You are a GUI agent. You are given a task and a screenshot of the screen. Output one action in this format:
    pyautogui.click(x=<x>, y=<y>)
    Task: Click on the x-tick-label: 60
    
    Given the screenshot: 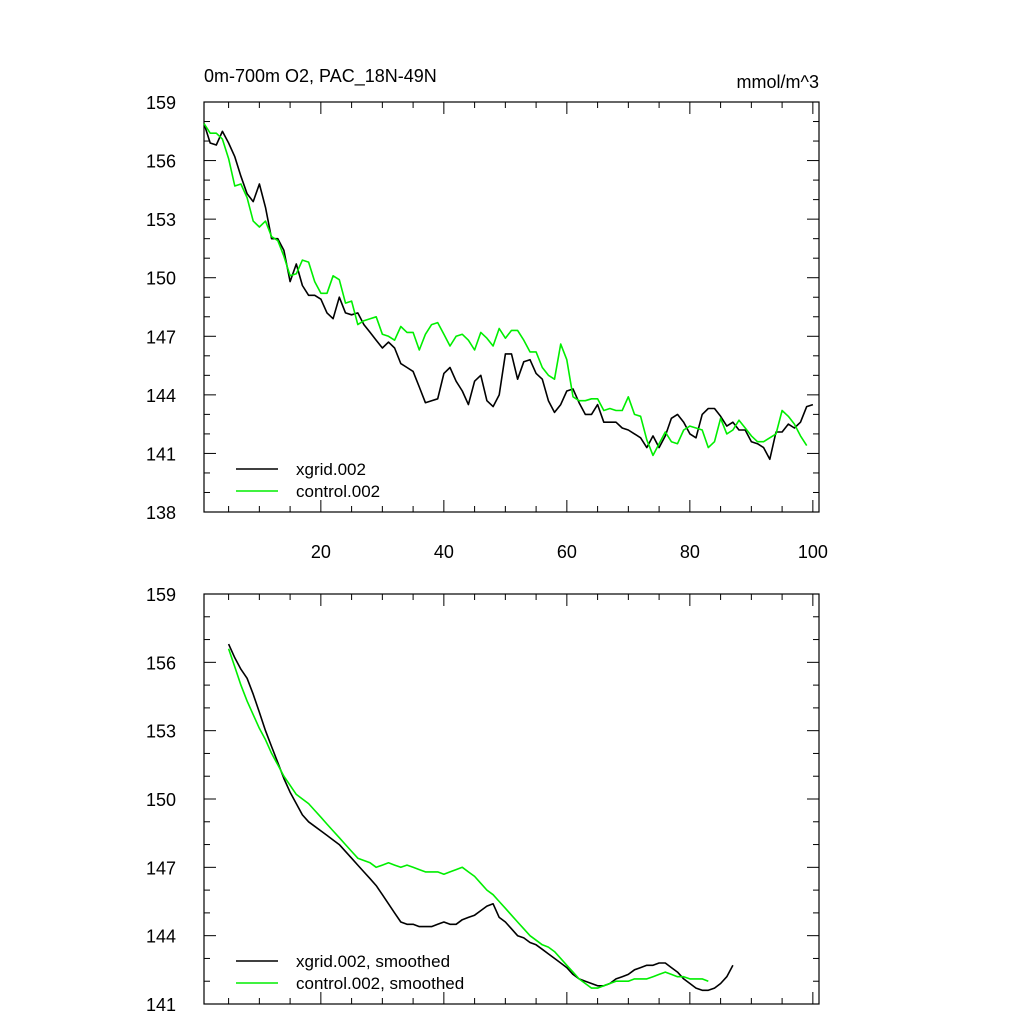 What is the action you would take?
    pyautogui.click(x=567, y=552)
    